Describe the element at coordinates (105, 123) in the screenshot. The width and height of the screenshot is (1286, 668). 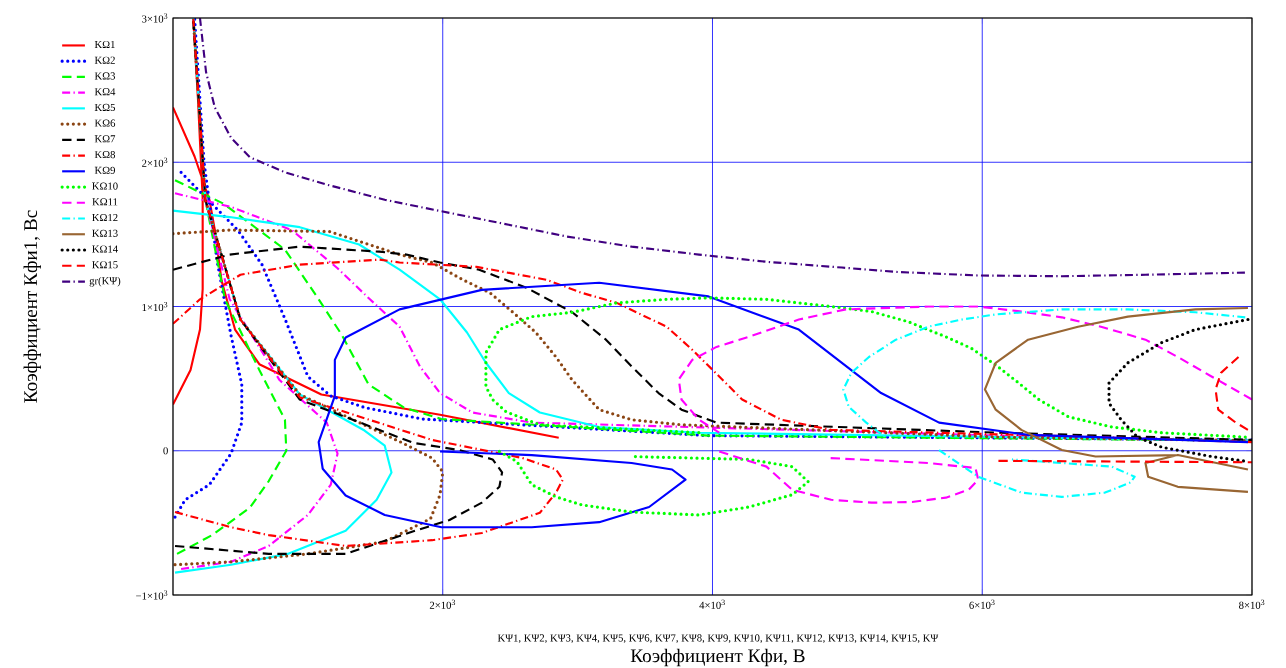
I see `legend-label: KΩ6` at that location.